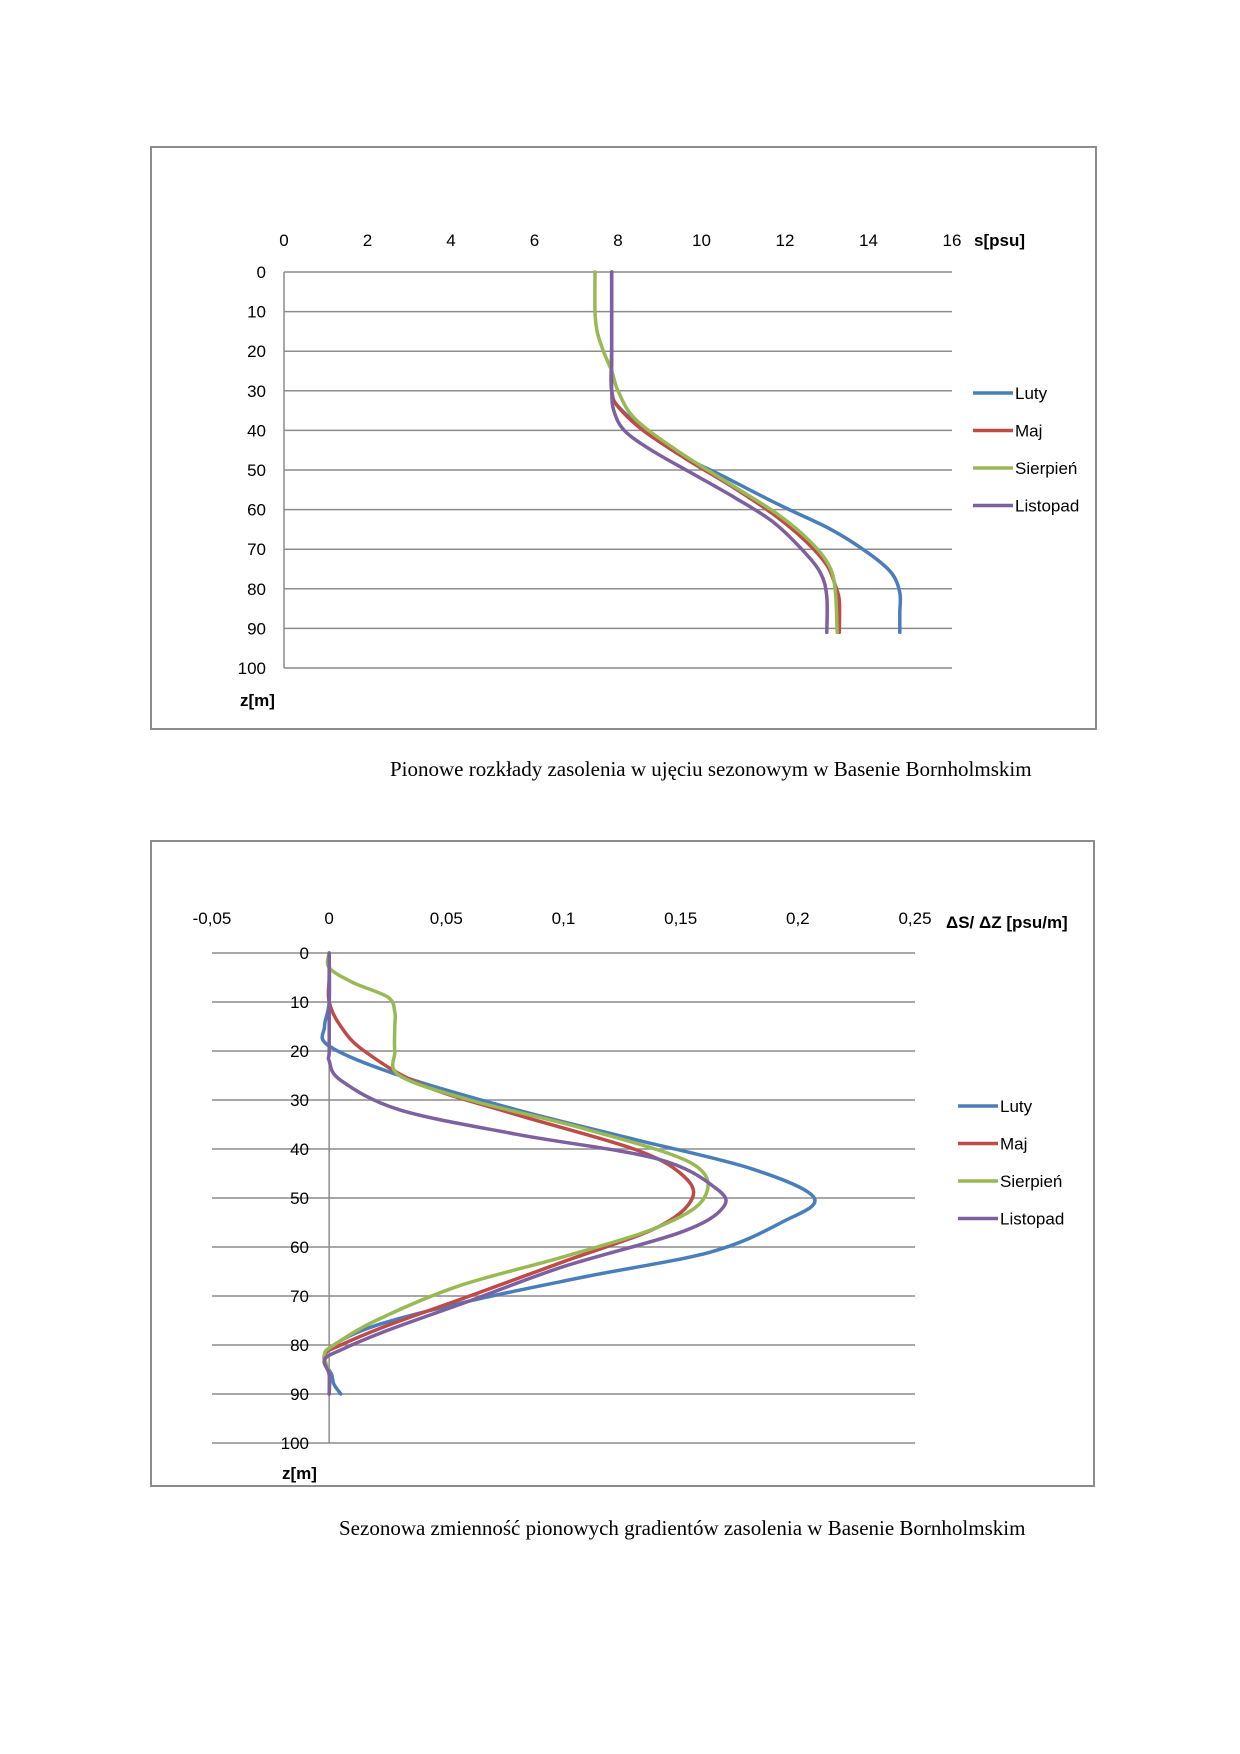 The image size is (1240, 1754). Describe the element at coordinates (564, 918) in the screenshot. I see `x-tick-label: 0,1` at that location.